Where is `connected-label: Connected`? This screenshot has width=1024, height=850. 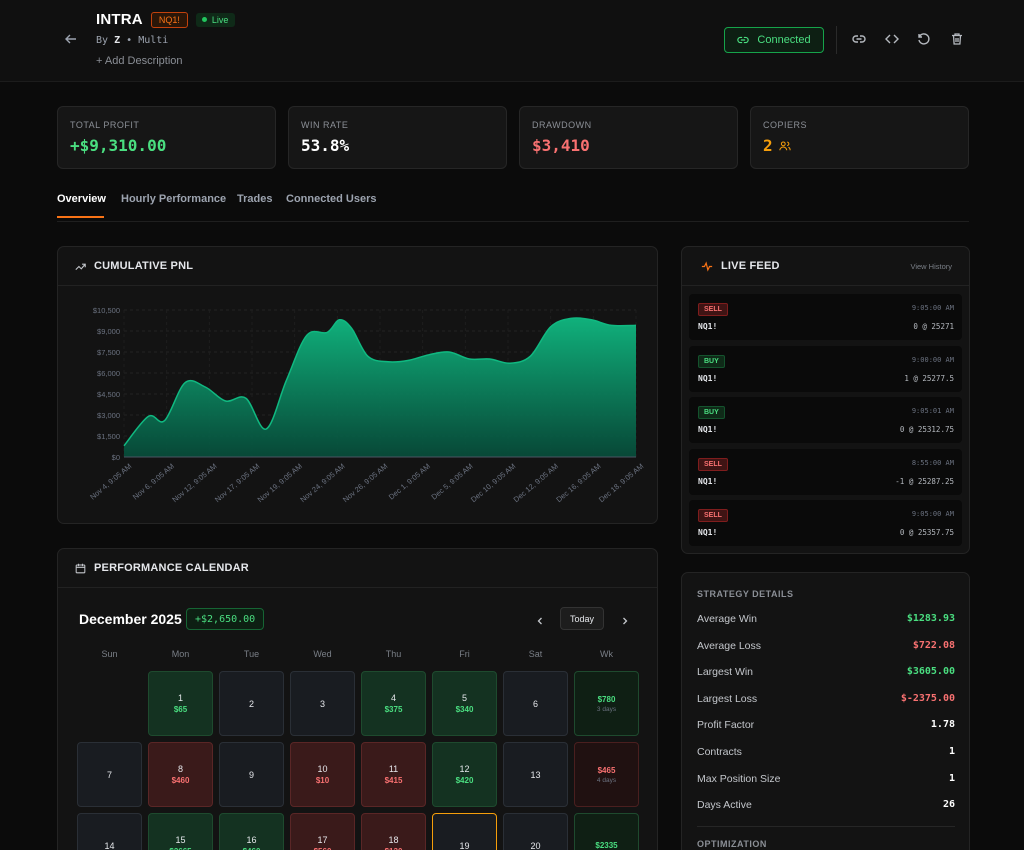 connected-label: Connected is located at coordinates (784, 40).